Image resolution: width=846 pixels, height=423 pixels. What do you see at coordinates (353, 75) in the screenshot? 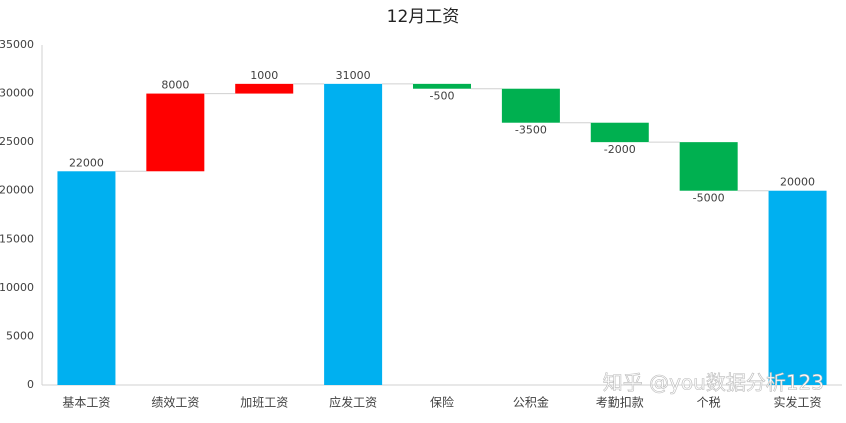
I see `data-label: 31000` at bounding box center [353, 75].